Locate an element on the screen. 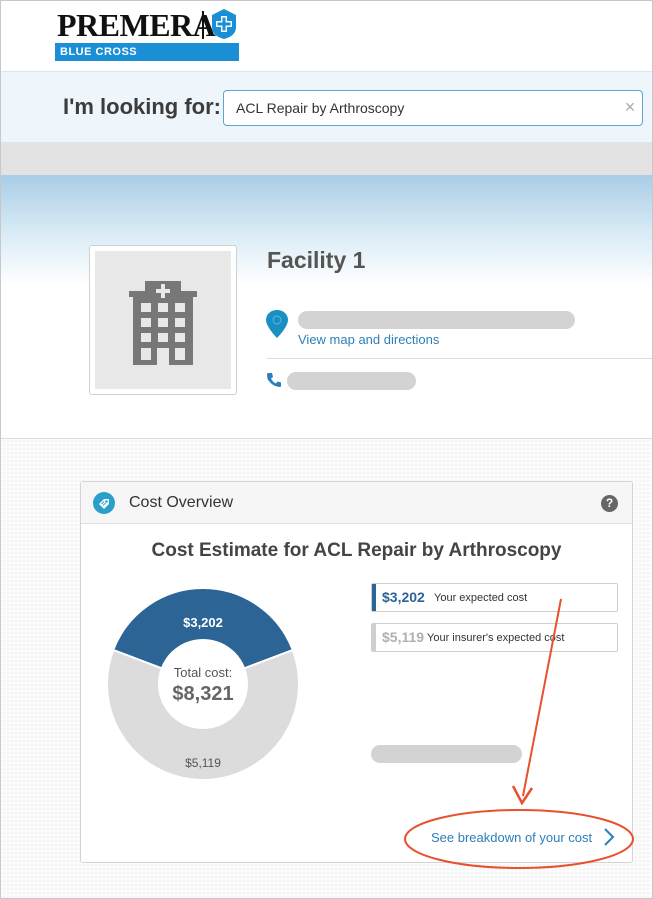  donut-hole is located at coordinates (203, 684).